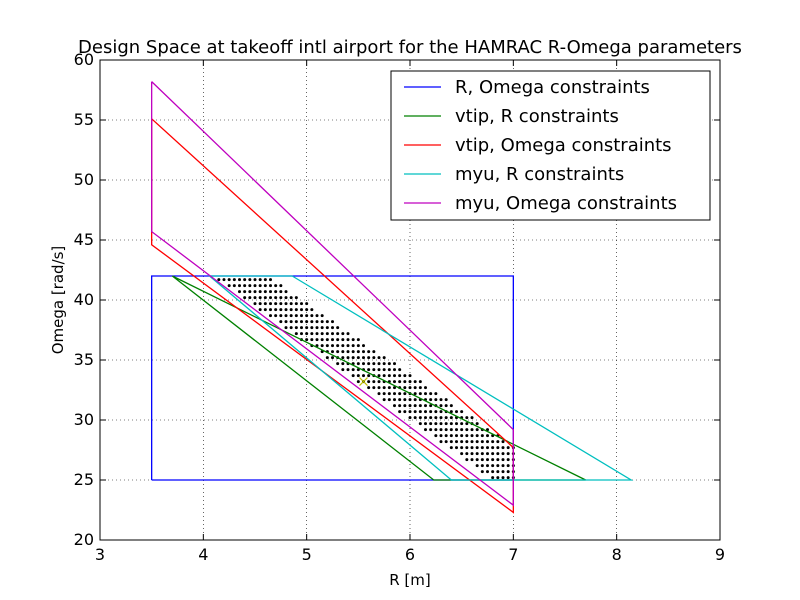 The width and height of the screenshot is (800, 600). I want to click on x-tick-label: 8, so click(617, 554).